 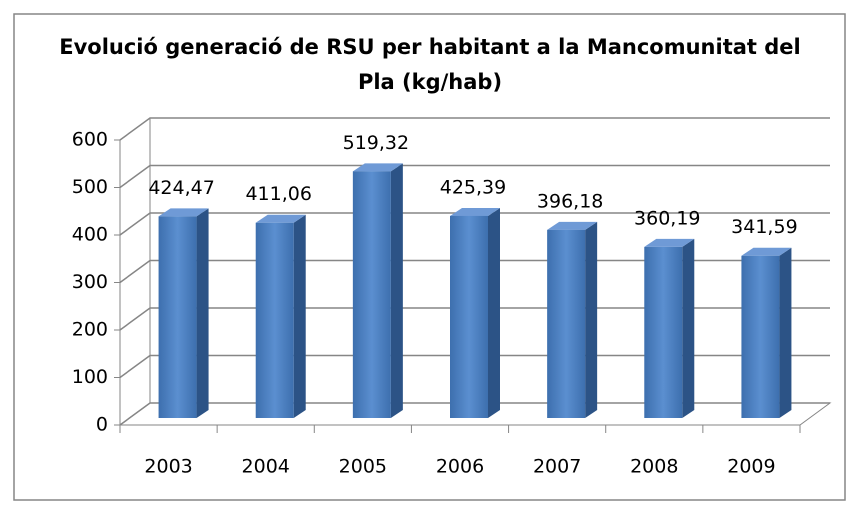 What do you see at coordinates (90, 235) in the screenshot?
I see `y-tick-label: 400` at bounding box center [90, 235].